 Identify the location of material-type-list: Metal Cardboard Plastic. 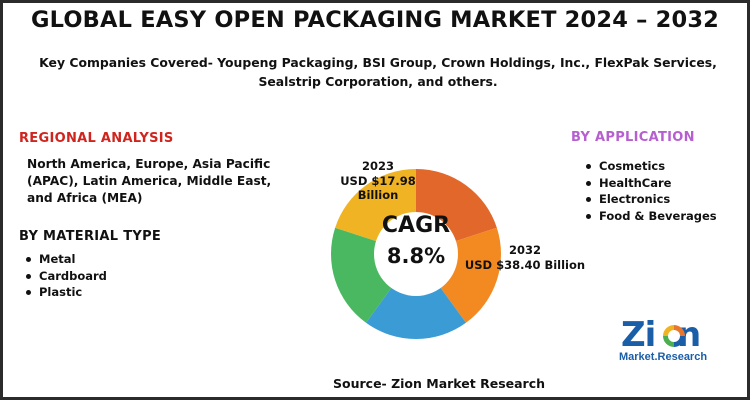
(65, 276).